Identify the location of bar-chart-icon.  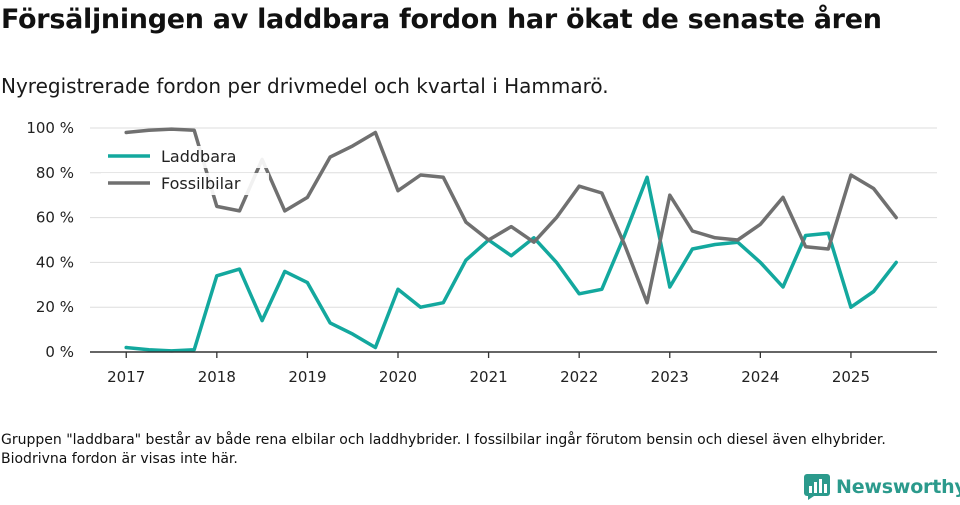
(817, 487).